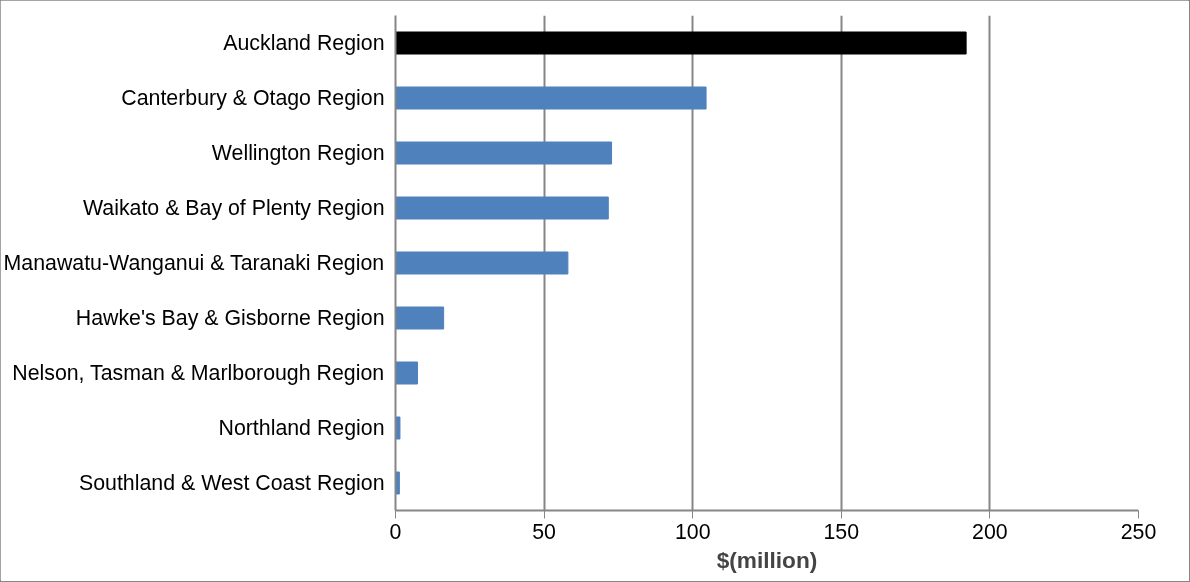  What do you see at coordinates (841, 531) in the screenshot?
I see `x-tick-label: 150` at bounding box center [841, 531].